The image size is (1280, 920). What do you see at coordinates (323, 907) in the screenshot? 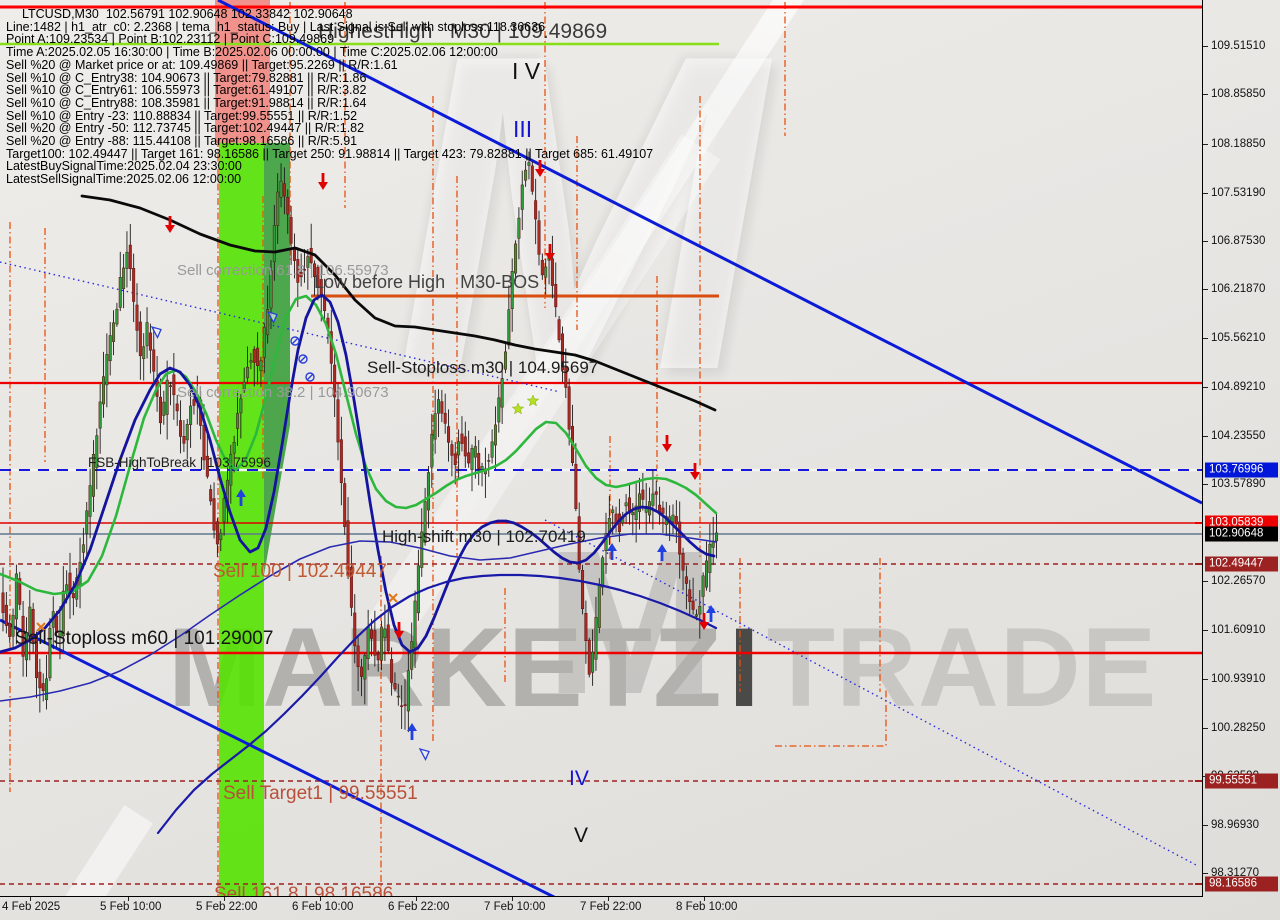
I see `time-label: 6 Feb 10:00` at bounding box center [323, 907].